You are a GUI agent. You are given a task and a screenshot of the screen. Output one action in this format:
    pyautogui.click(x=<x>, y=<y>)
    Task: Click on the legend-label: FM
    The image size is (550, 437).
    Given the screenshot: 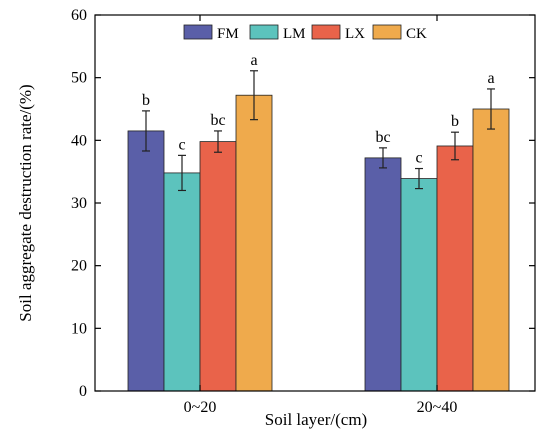 What is the action you would take?
    pyautogui.click(x=228, y=34)
    